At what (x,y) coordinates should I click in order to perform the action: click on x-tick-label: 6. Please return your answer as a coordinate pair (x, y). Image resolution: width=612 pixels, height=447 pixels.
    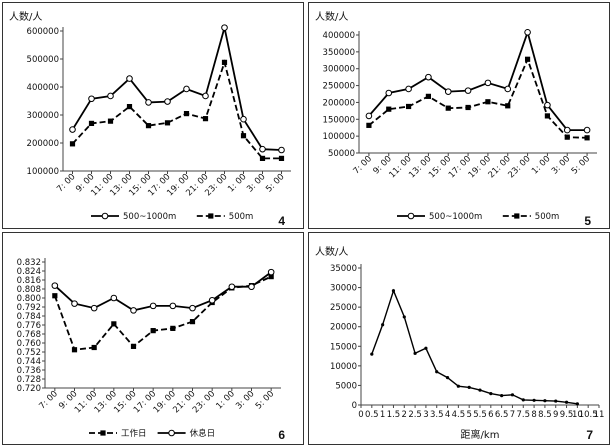
    Looking at the image, I should click on (490, 415).